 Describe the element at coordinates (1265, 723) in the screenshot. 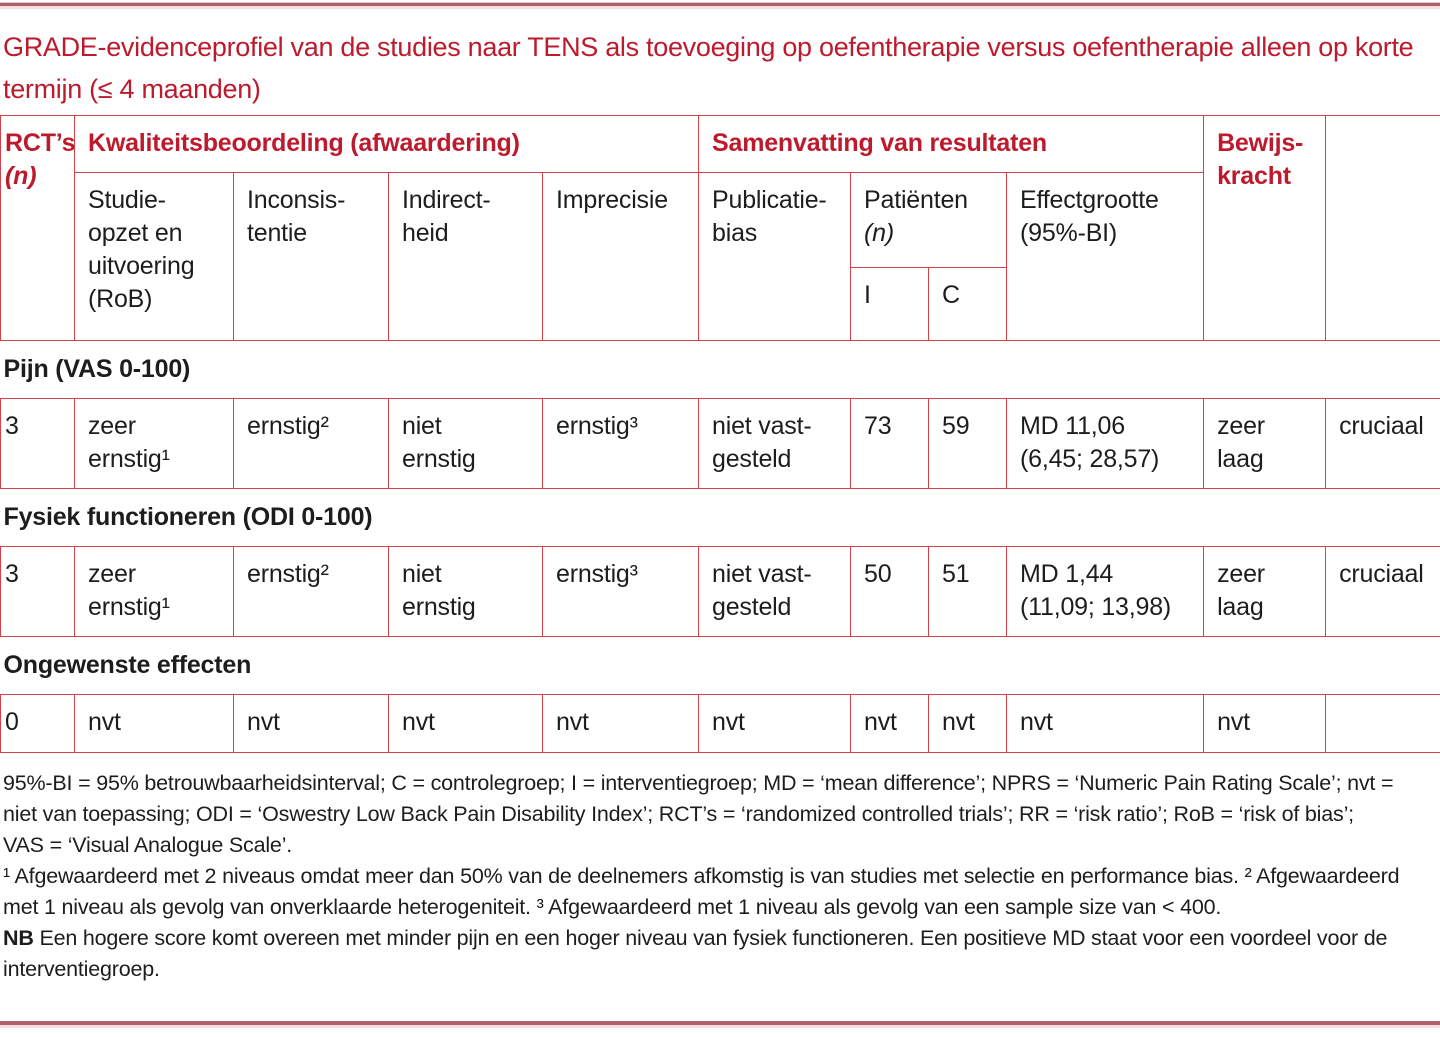

I see `cell-evidence-strength: nvt` at that location.